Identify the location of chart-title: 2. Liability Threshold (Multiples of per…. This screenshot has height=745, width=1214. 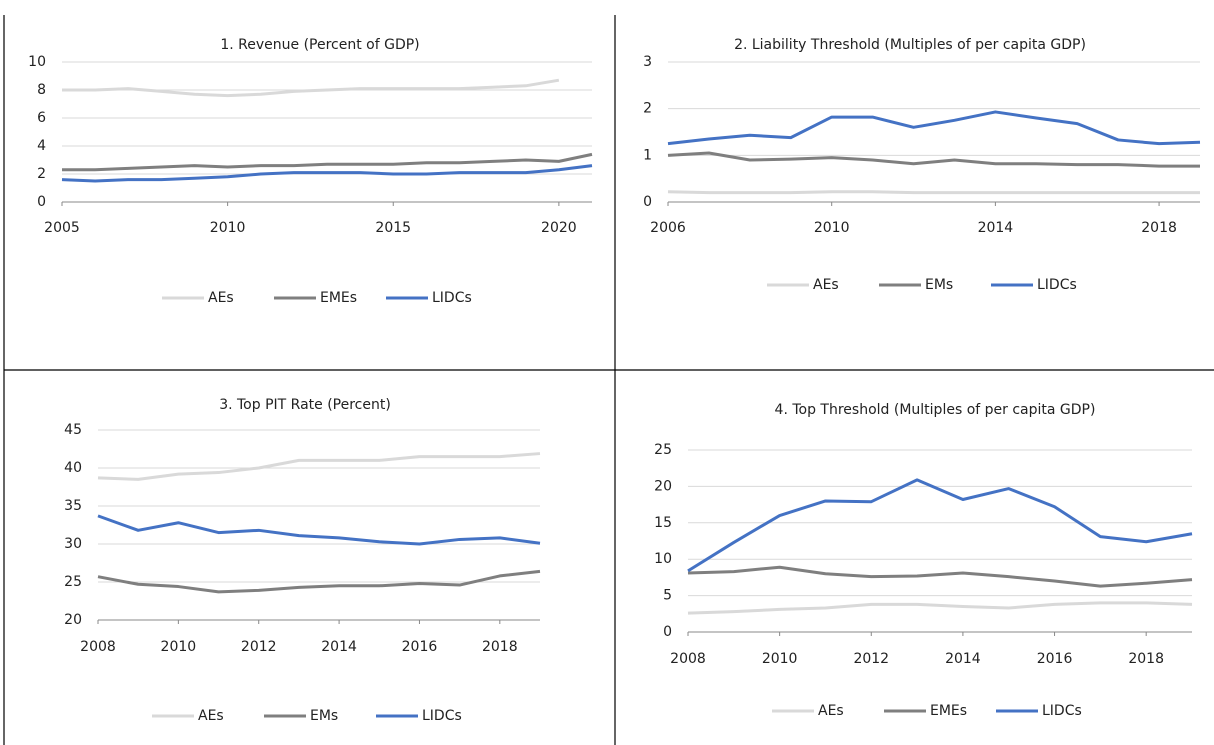
(910, 45).